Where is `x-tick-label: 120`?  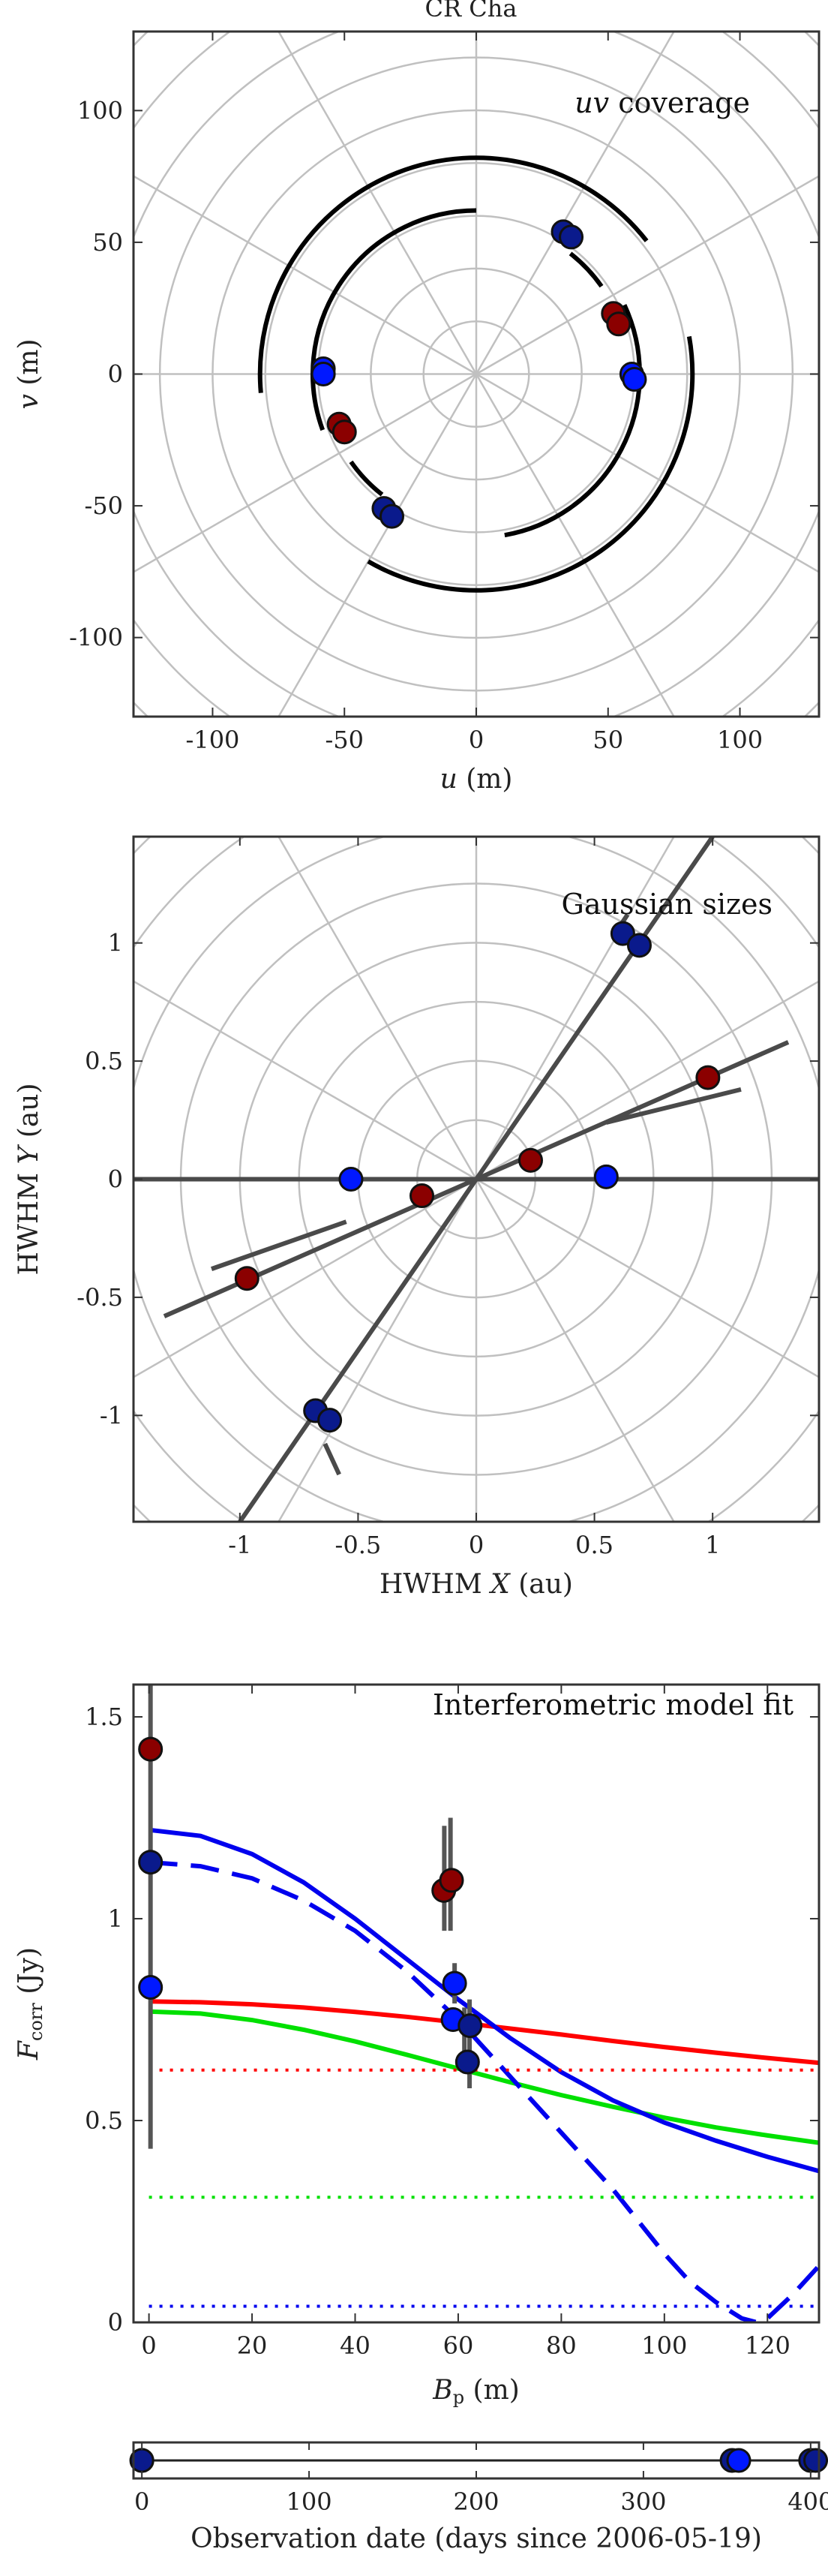
x-tick-label: 120 is located at coordinates (767, 2345).